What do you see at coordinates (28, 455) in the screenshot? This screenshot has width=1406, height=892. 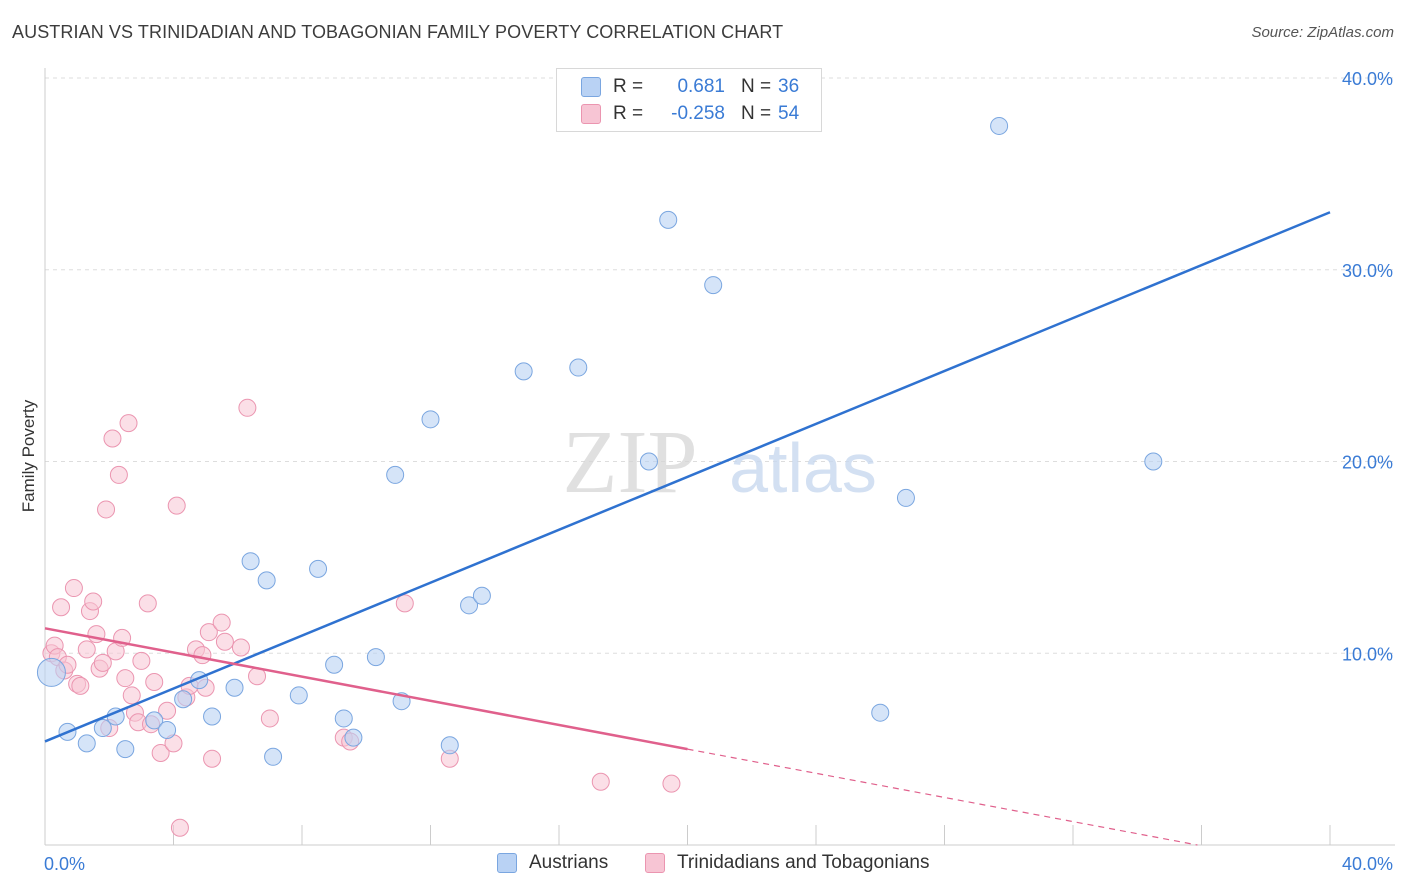 I see `y-axis-label: Family Poverty` at bounding box center [28, 455].